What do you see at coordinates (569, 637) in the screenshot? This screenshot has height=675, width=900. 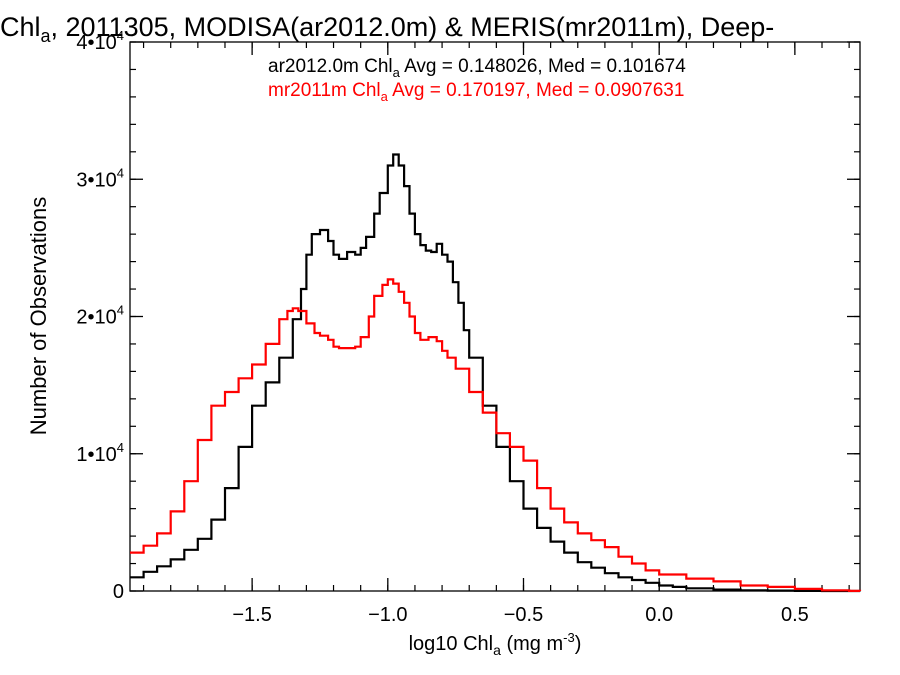 I see `xlabel-sup: -3` at bounding box center [569, 637].